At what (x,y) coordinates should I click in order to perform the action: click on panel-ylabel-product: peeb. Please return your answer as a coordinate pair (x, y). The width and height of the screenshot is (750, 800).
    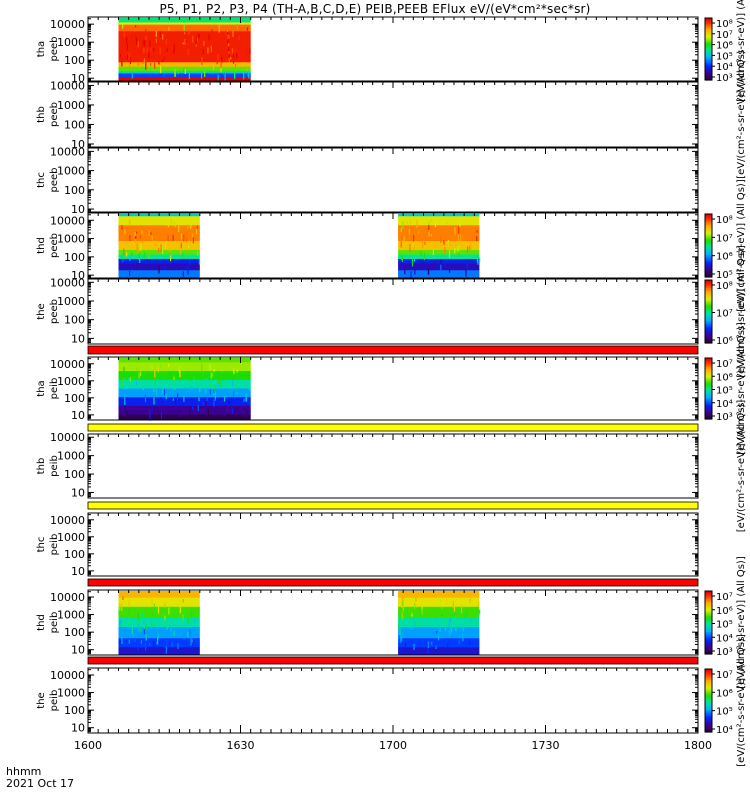
    Looking at the image, I should click on (54, 180).